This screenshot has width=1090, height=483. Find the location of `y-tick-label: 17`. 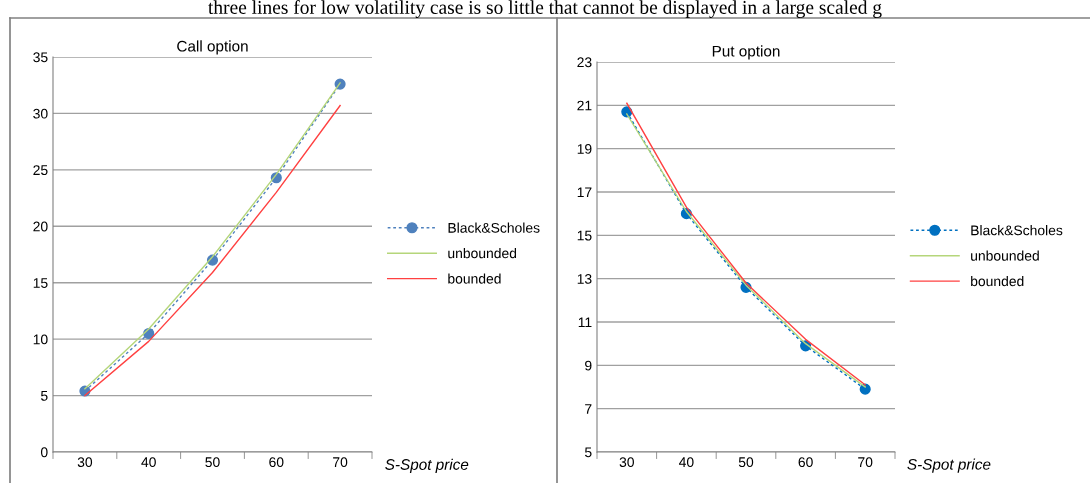

y-tick-label: 17 is located at coordinates (584, 192).